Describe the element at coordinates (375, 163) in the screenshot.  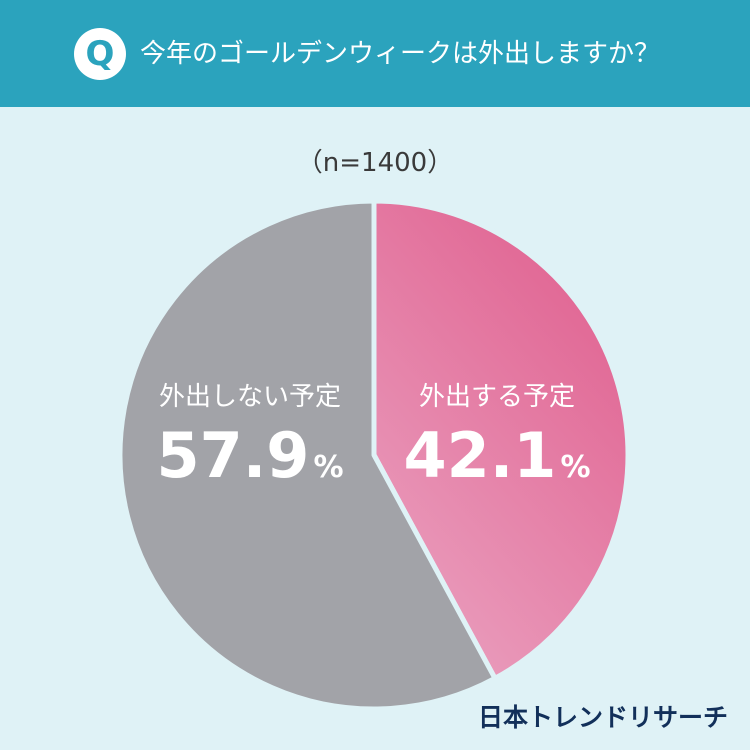
I see `sample-size-label: （n=1400）` at that location.